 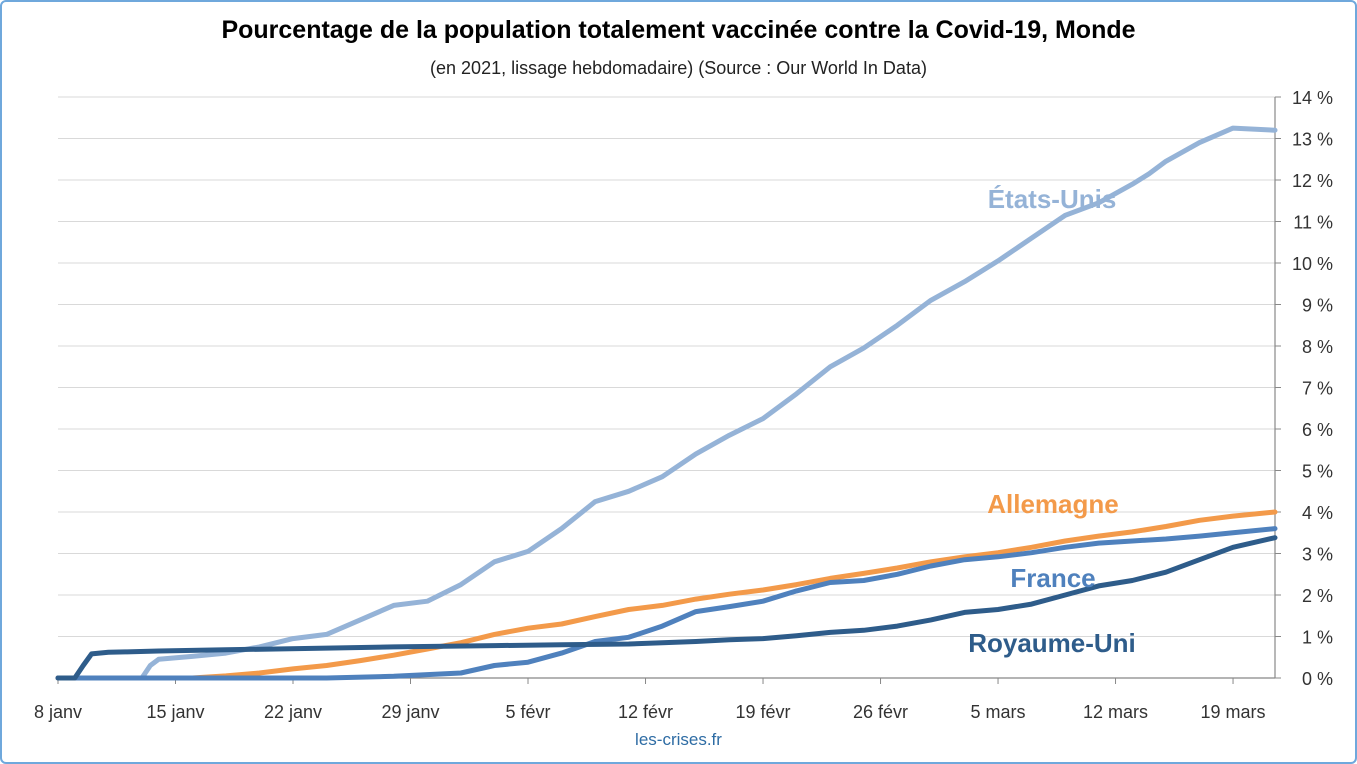 I want to click on y-tick-label: 11 %, so click(x=1313, y=223).